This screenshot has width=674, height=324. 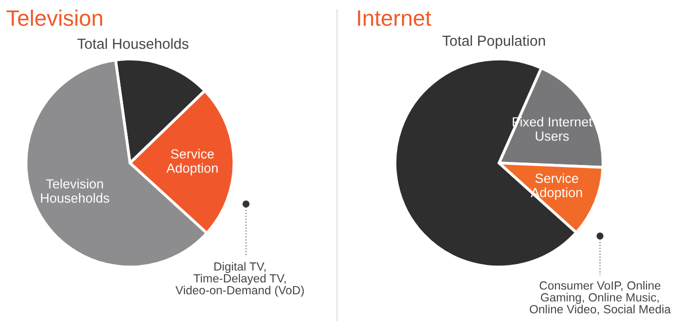 I want to click on chart-title: Television, so click(x=54, y=18).